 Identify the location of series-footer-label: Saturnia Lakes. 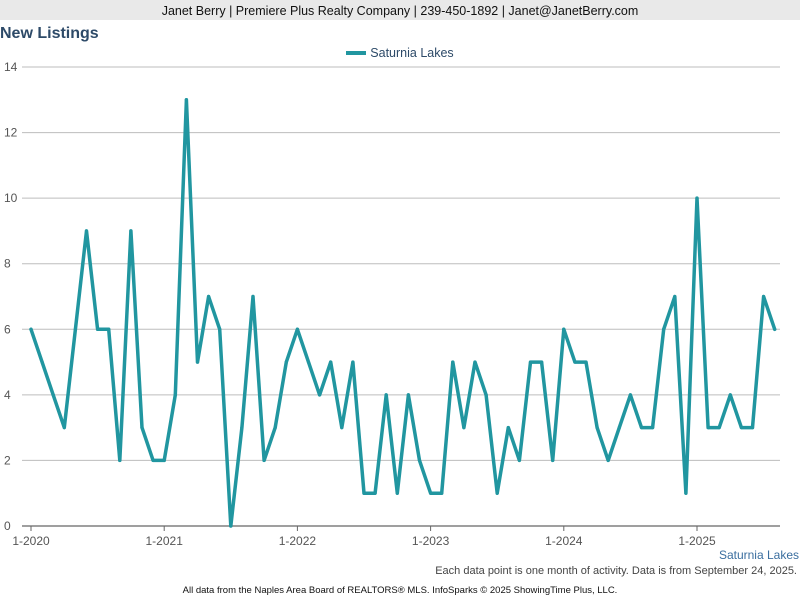
(758, 555).